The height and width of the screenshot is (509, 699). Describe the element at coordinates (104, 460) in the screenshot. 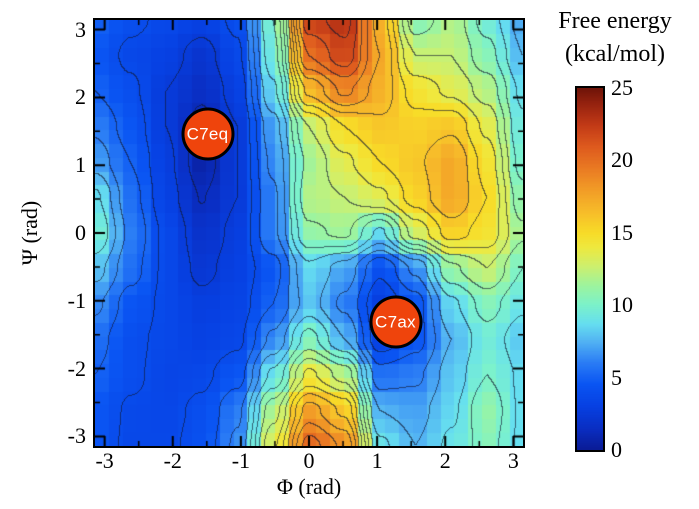

I see `x-tick-label: -3` at that location.